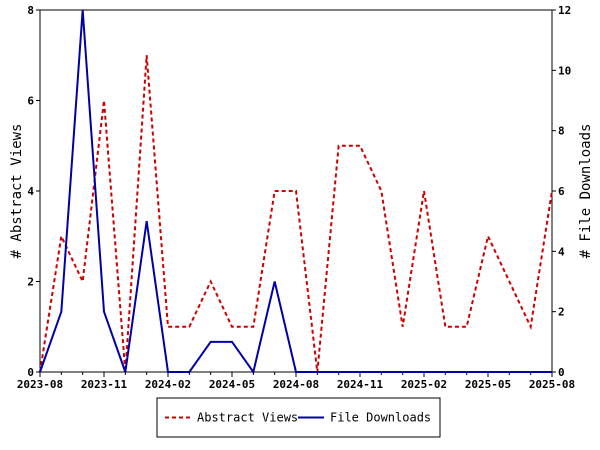 This screenshot has height=450, width=600. What do you see at coordinates (380, 418) in the screenshot?
I see `legend-label-file-downloads: File Downloads` at bounding box center [380, 418].